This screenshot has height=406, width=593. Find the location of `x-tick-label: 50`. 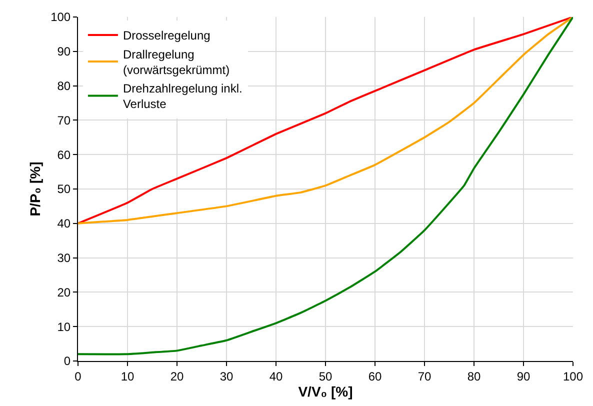

x-tick-label: 50 is located at coordinates (325, 376).